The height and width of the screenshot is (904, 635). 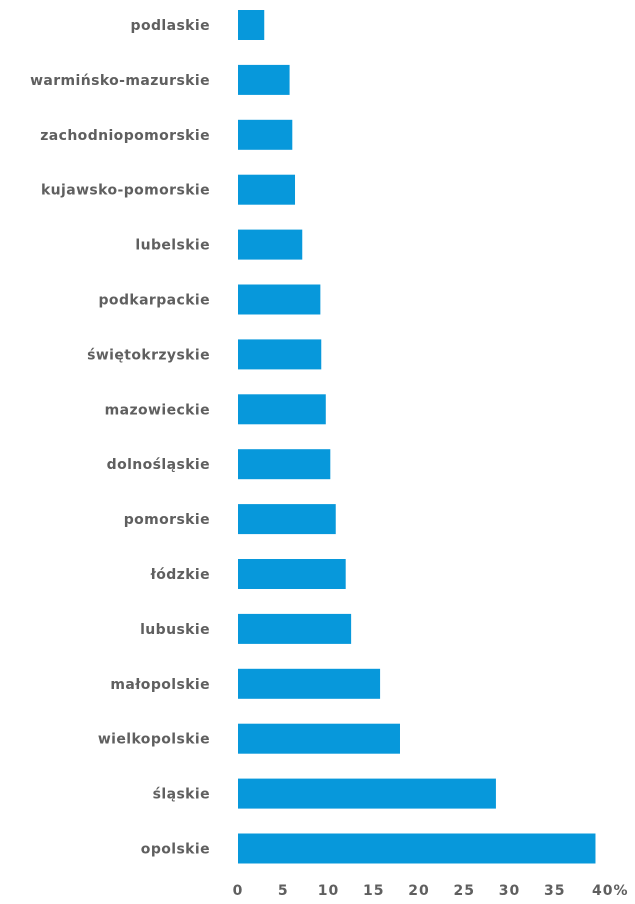 What do you see at coordinates (181, 795) in the screenshot?
I see `category-label: śląskie` at bounding box center [181, 795].